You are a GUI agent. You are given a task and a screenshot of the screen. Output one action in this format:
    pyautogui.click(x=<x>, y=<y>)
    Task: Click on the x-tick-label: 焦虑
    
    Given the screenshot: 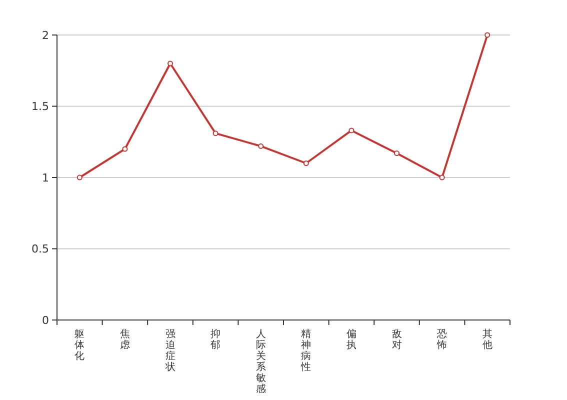 What is the action you would take?
    pyautogui.click(x=125, y=339)
    